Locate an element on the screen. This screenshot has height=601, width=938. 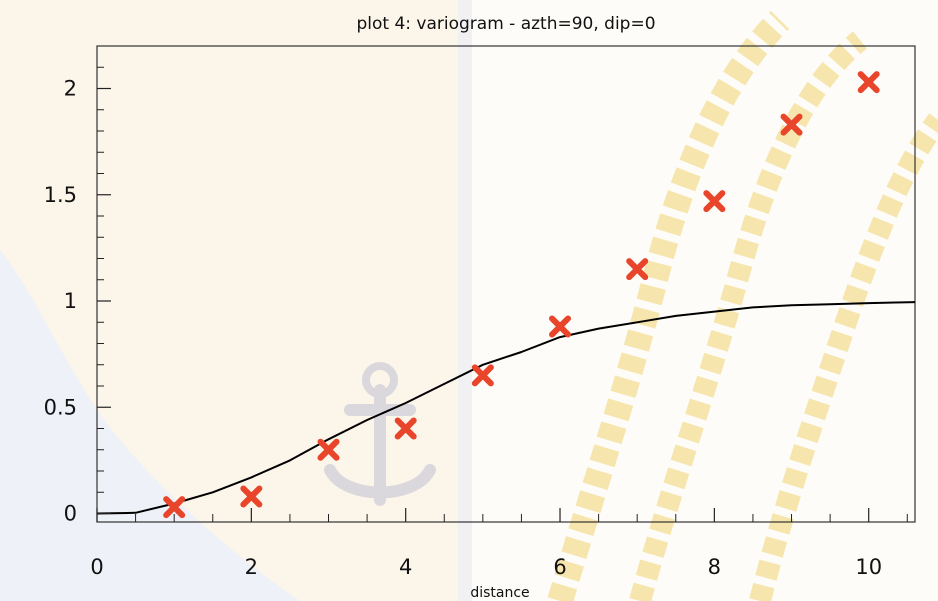
y-tick-label: 2 is located at coordinates (70, 89).